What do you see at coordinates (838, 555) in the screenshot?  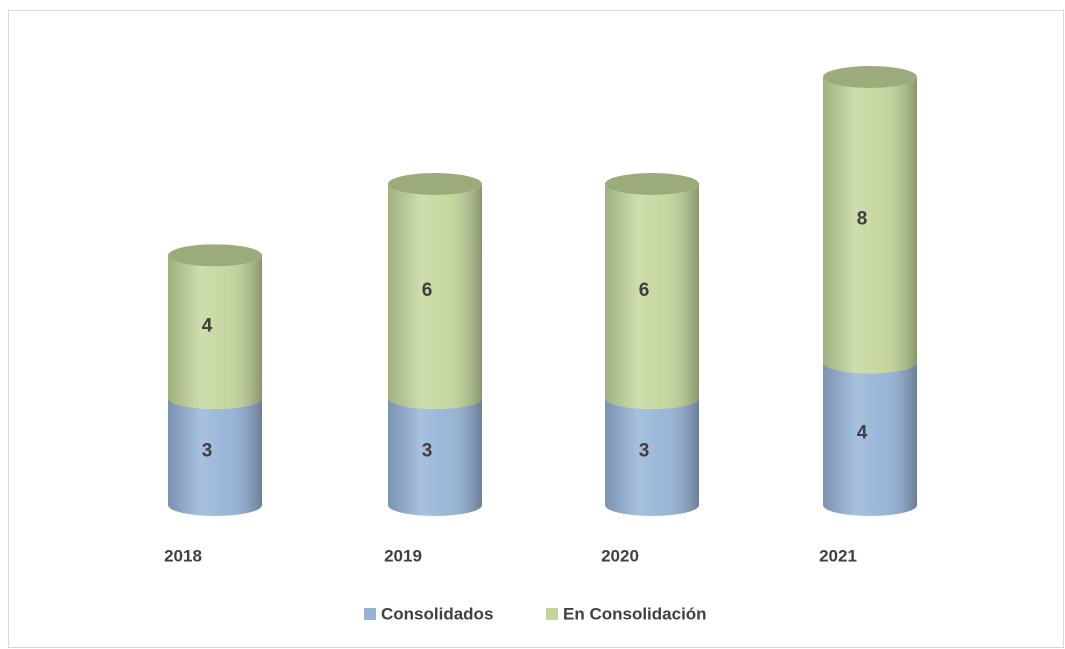 I see `x-tick-label: 2021` at bounding box center [838, 555].